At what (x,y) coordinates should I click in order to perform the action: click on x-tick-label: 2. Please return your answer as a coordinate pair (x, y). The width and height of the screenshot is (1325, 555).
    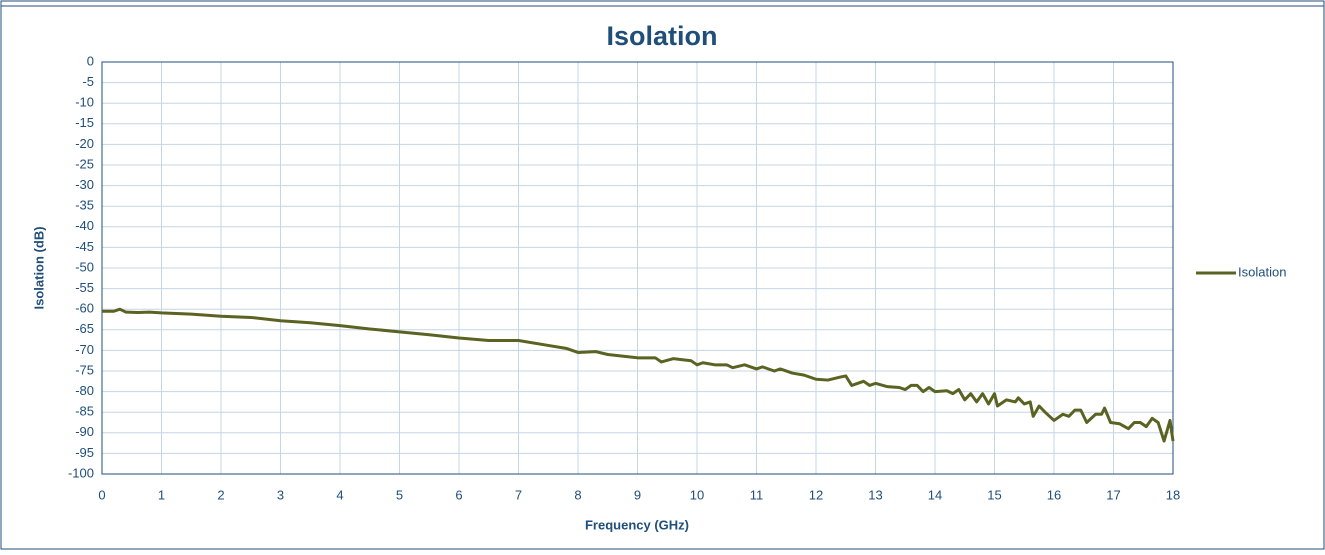
    Looking at the image, I should click on (220, 494).